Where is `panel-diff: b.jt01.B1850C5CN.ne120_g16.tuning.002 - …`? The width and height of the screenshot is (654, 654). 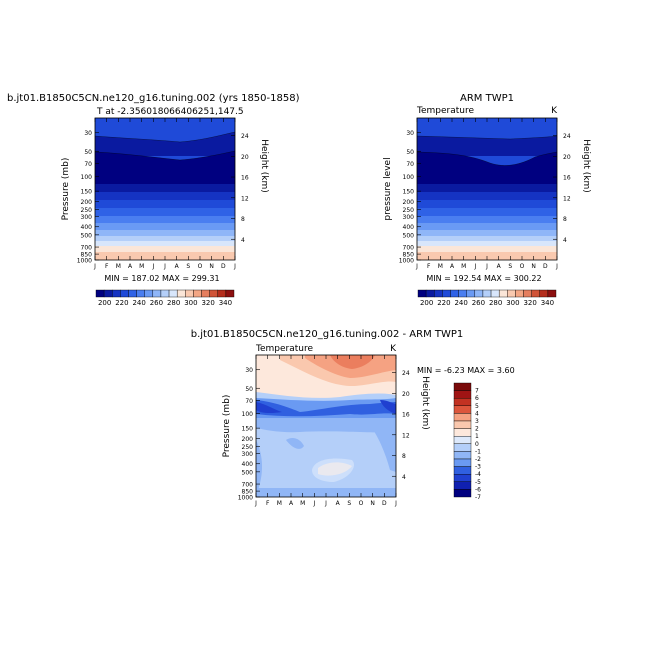 panel-diff: b.jt01.B1850C5CN.ne120_g16.tuning.002 - … is located at coordinates (353, 418).